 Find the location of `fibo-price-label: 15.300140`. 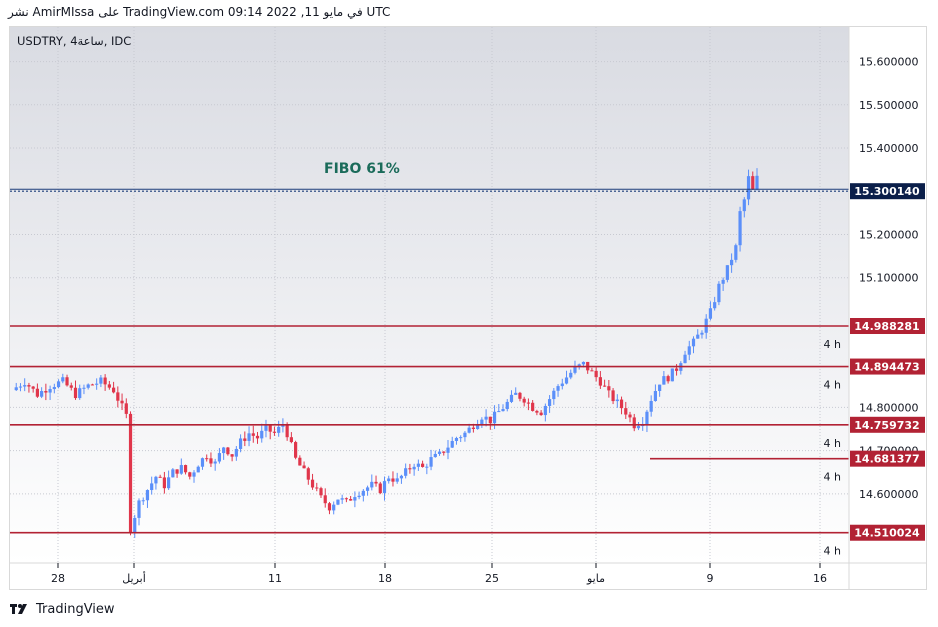

fibo-price-label: 15.300140 is located at coordinates (887, 191).